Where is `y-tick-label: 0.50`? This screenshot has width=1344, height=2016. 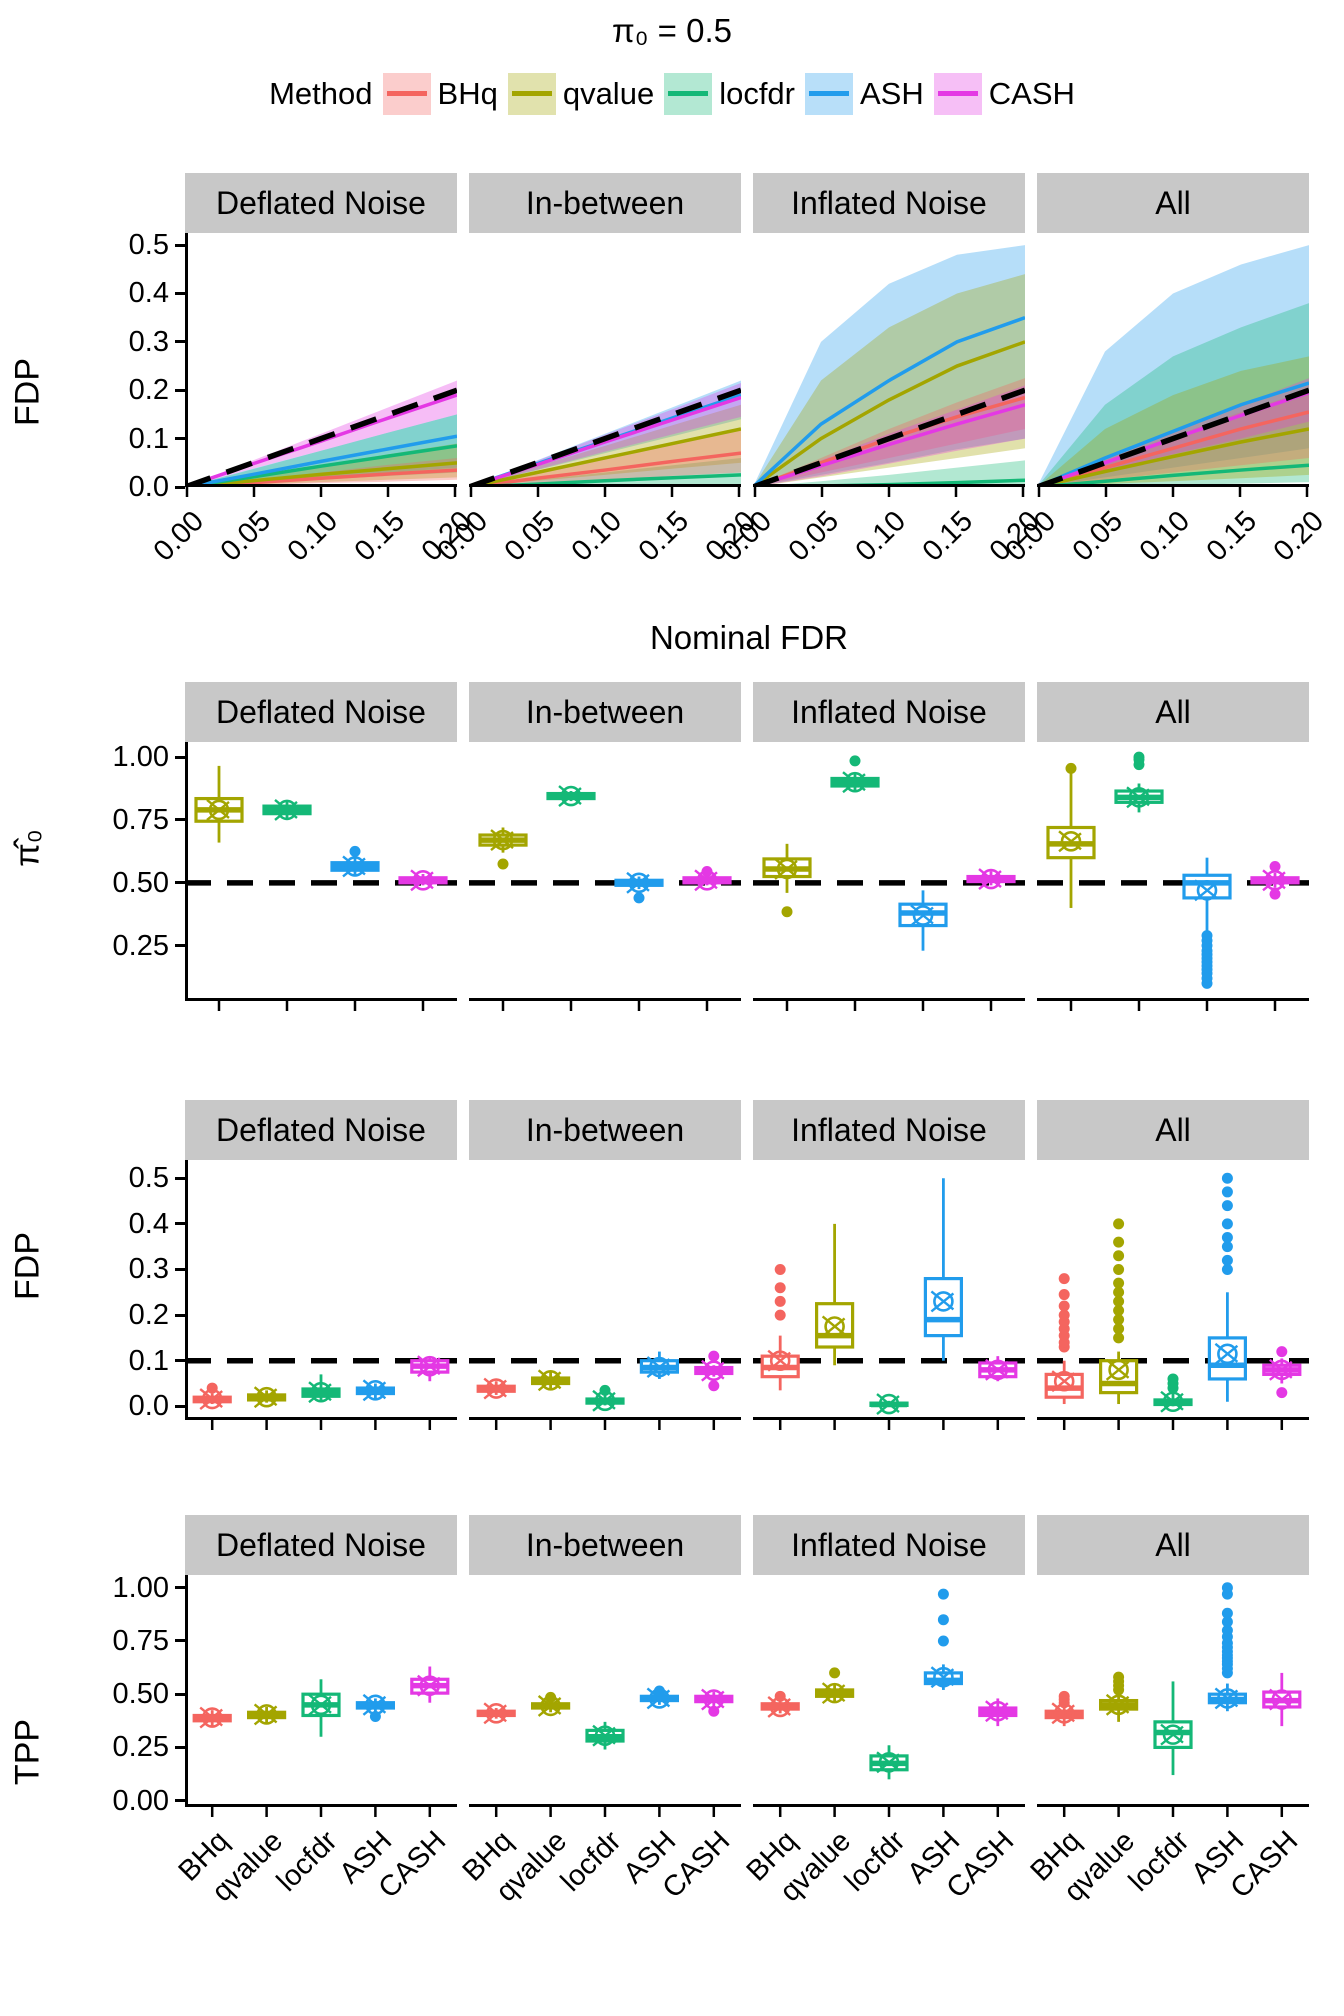 y-tick-label: 0.50 is located at coordinates (140, 882).